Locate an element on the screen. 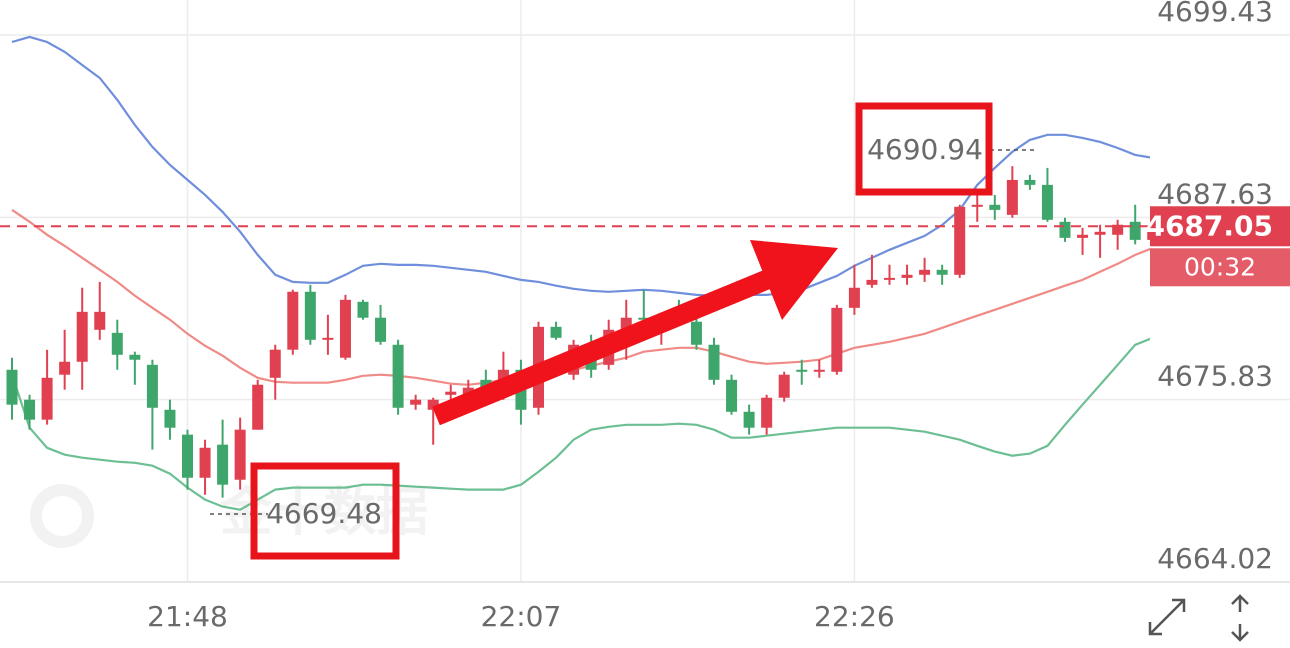  low-box is located at coordinates (325, 511).